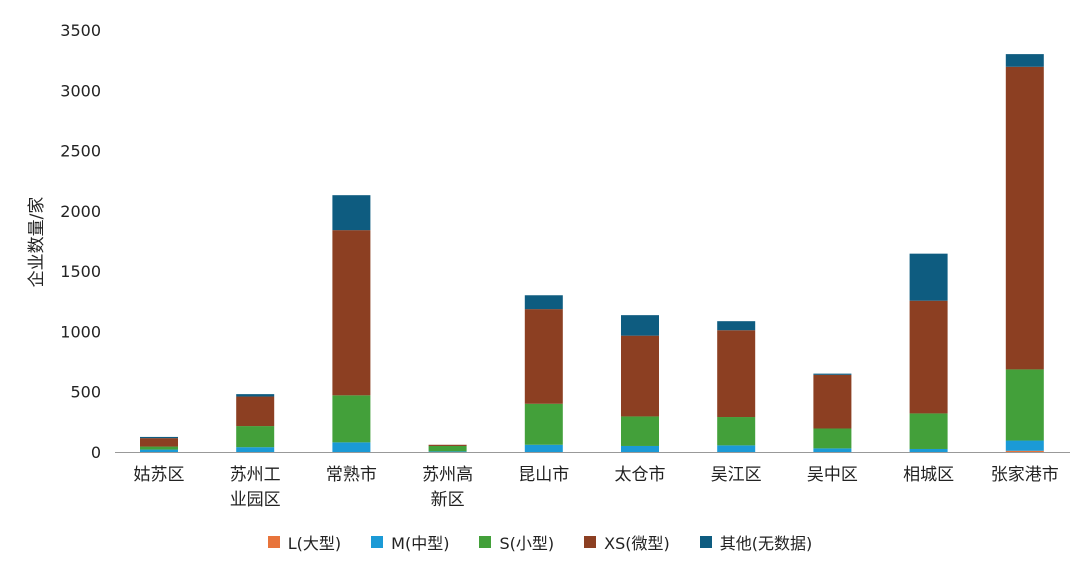  Describe the element at coordinates (159, 475) in the screenshot. I see `category-label: 姑苏区` at that location.